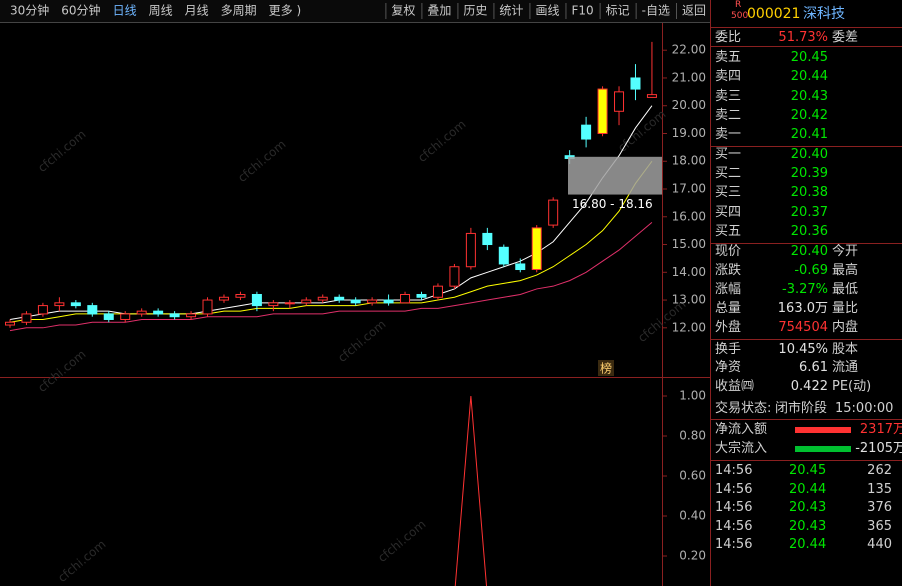 This screenshot has width=902, height=586. I want to click on tick-volume: 262, so click(879, 470).